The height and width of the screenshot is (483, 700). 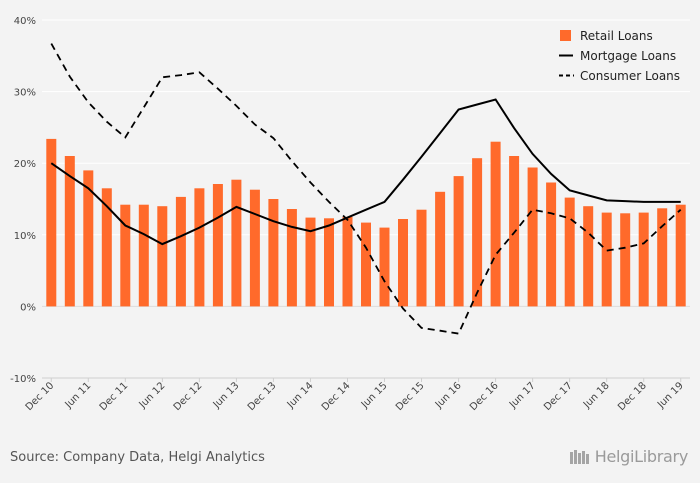 I want to click on x-tick-label: Dec 16, so click(x=484, y=396).